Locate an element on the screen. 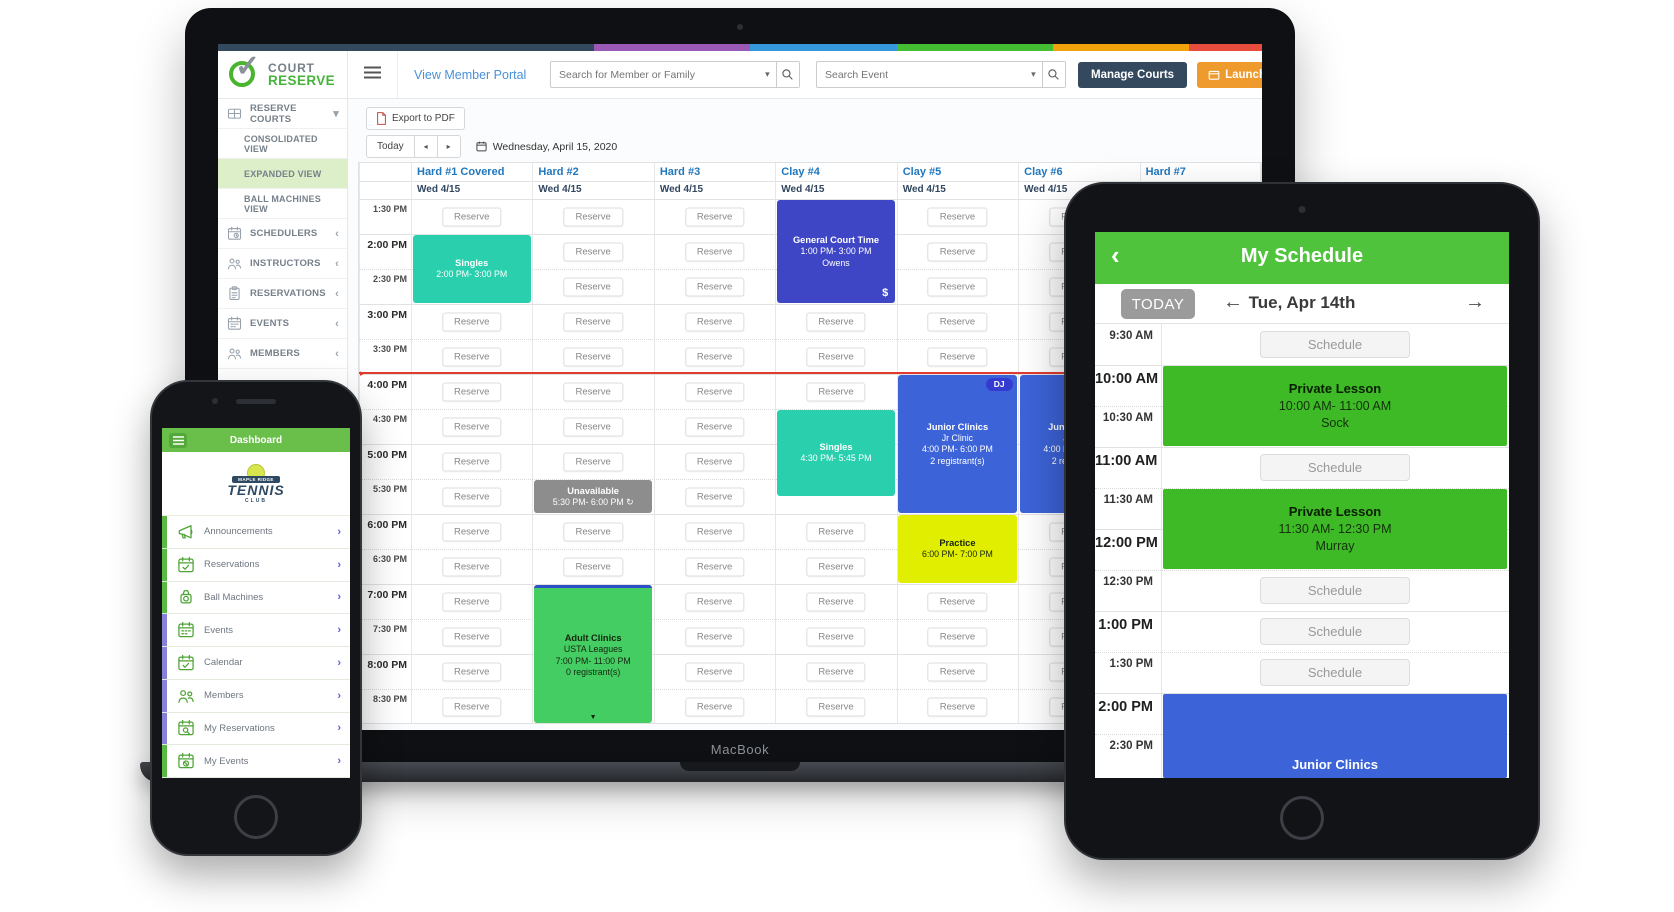  schedule-event: Junior Clinics is located at coordinates (1335, 736).